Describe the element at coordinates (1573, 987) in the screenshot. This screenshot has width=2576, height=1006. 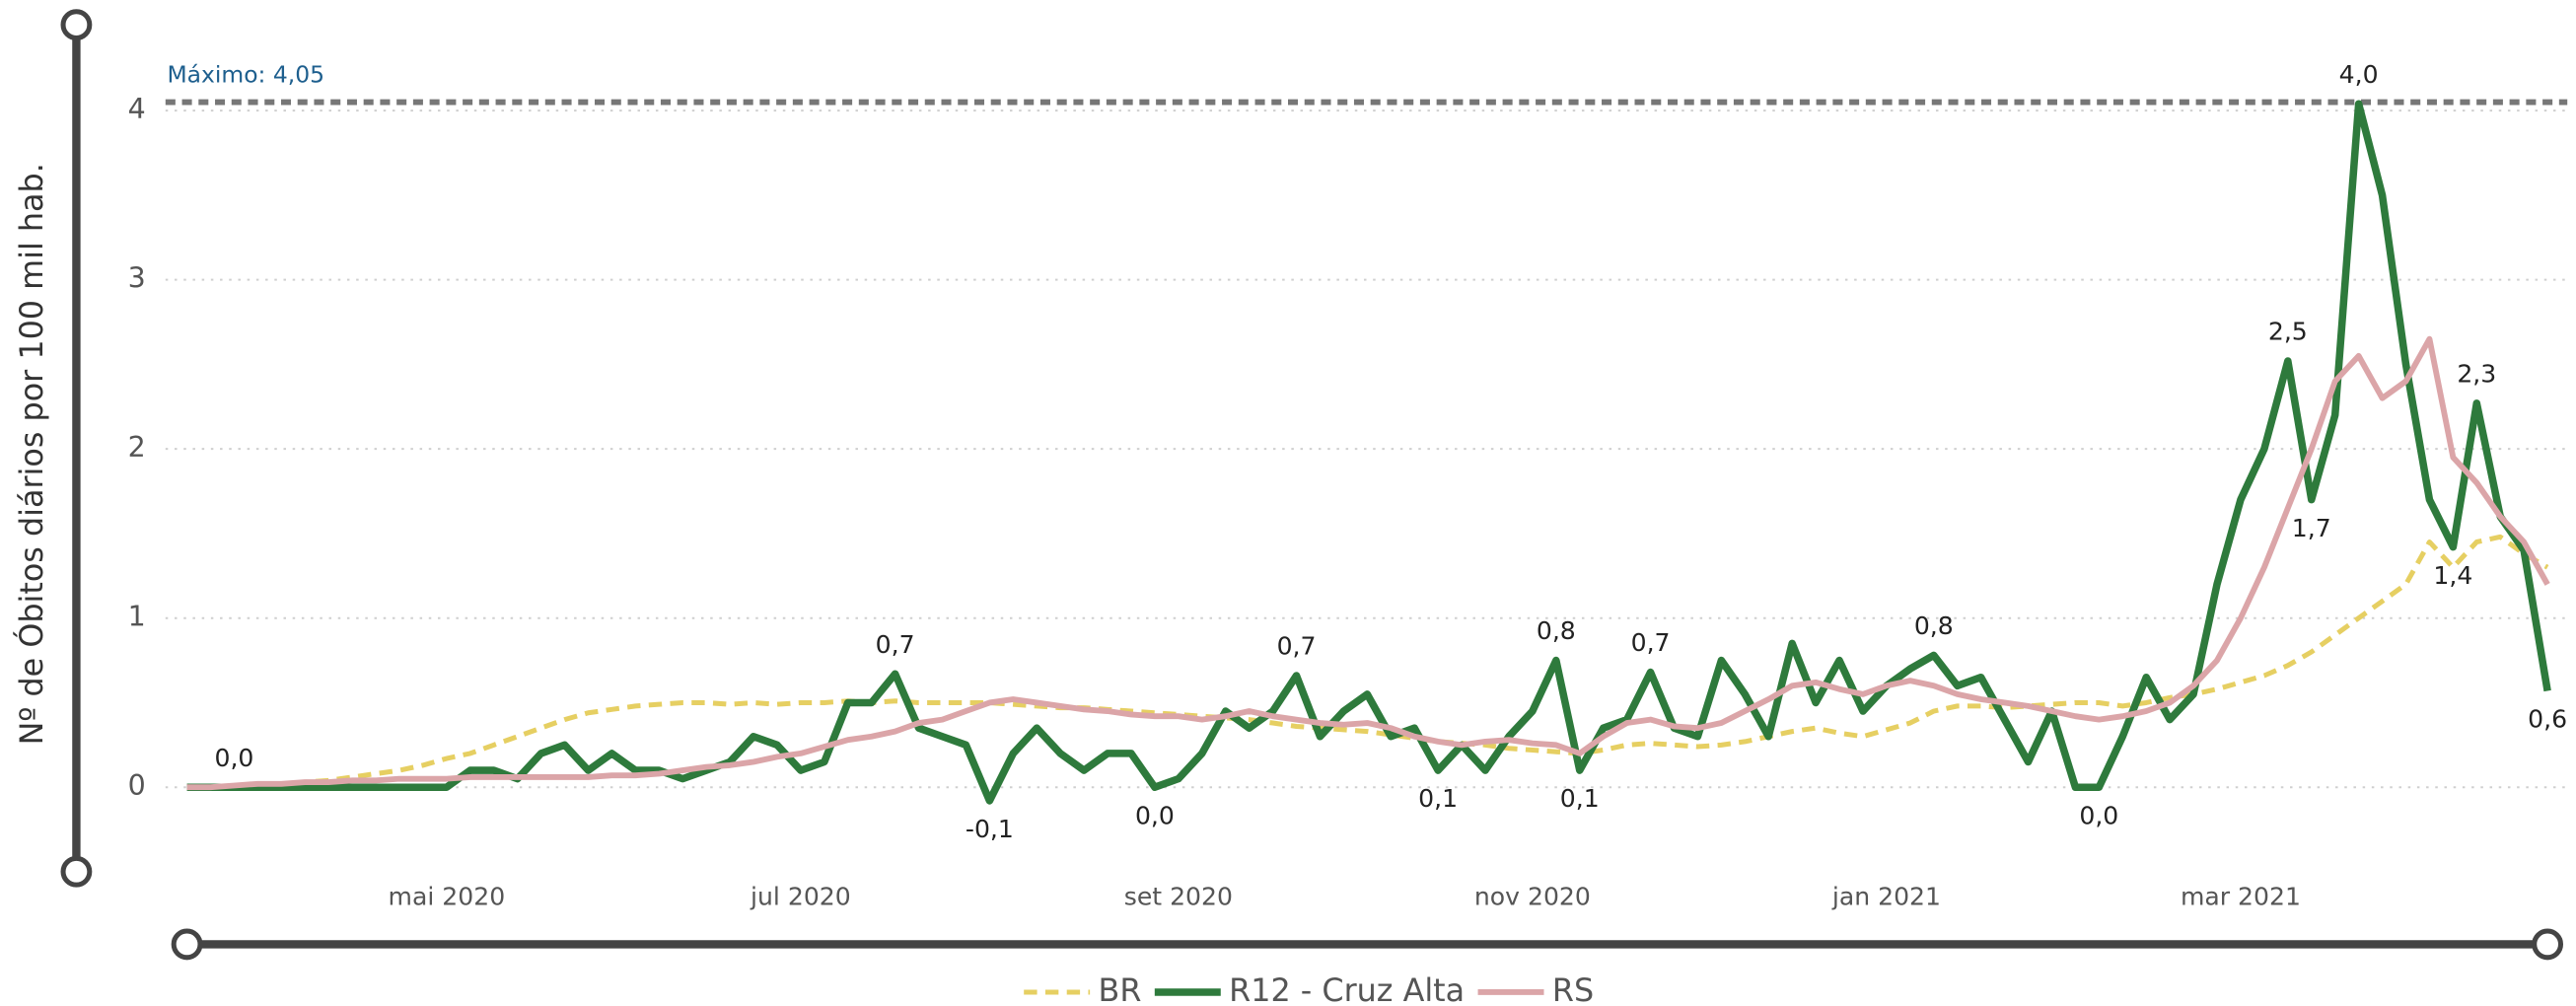
I see `legend-label: RS` at that location.